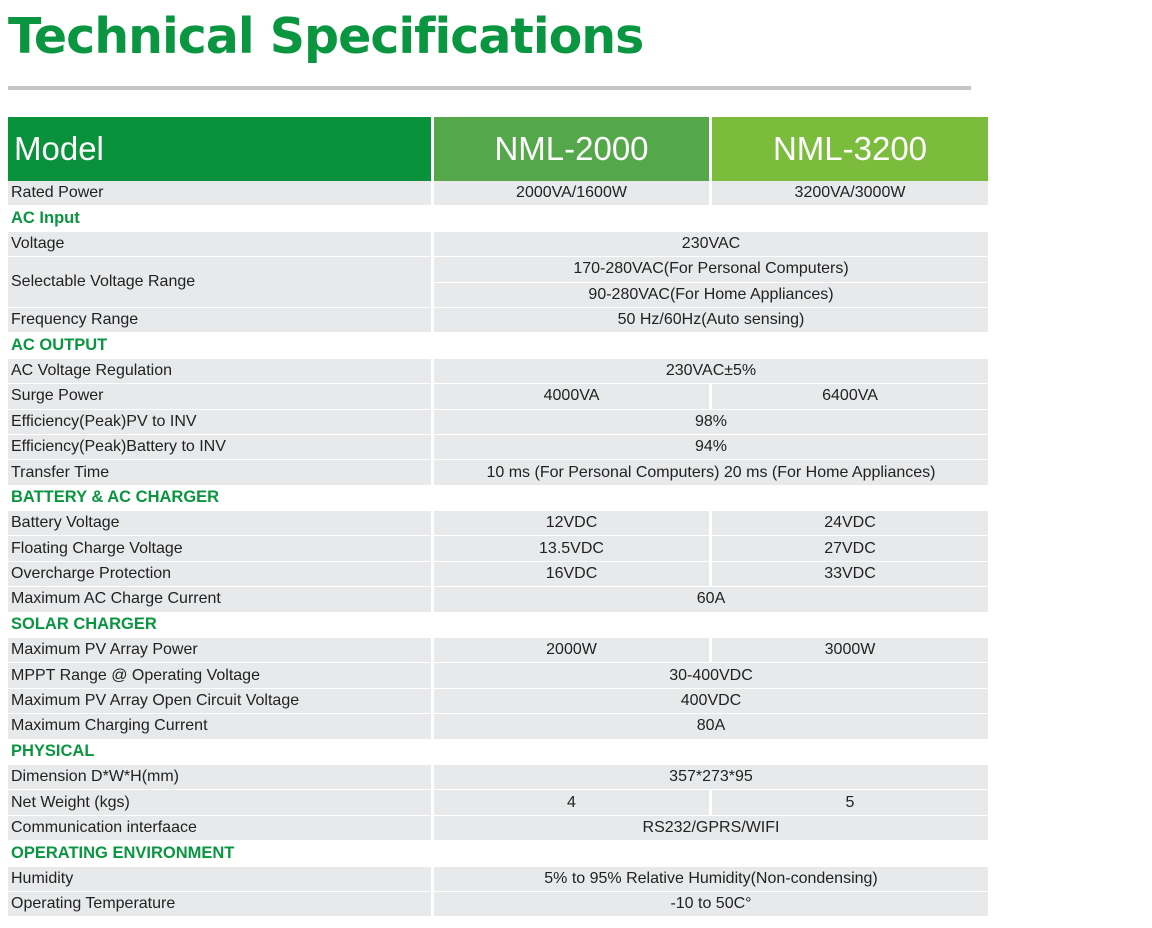 Image resolution: width=1152 pixels, height=928 pixels. What do you see at coordinates (848, 574) in the screenshot?
I see `cell-nml-3200: 33VDC` at bounding box center [848, 574].